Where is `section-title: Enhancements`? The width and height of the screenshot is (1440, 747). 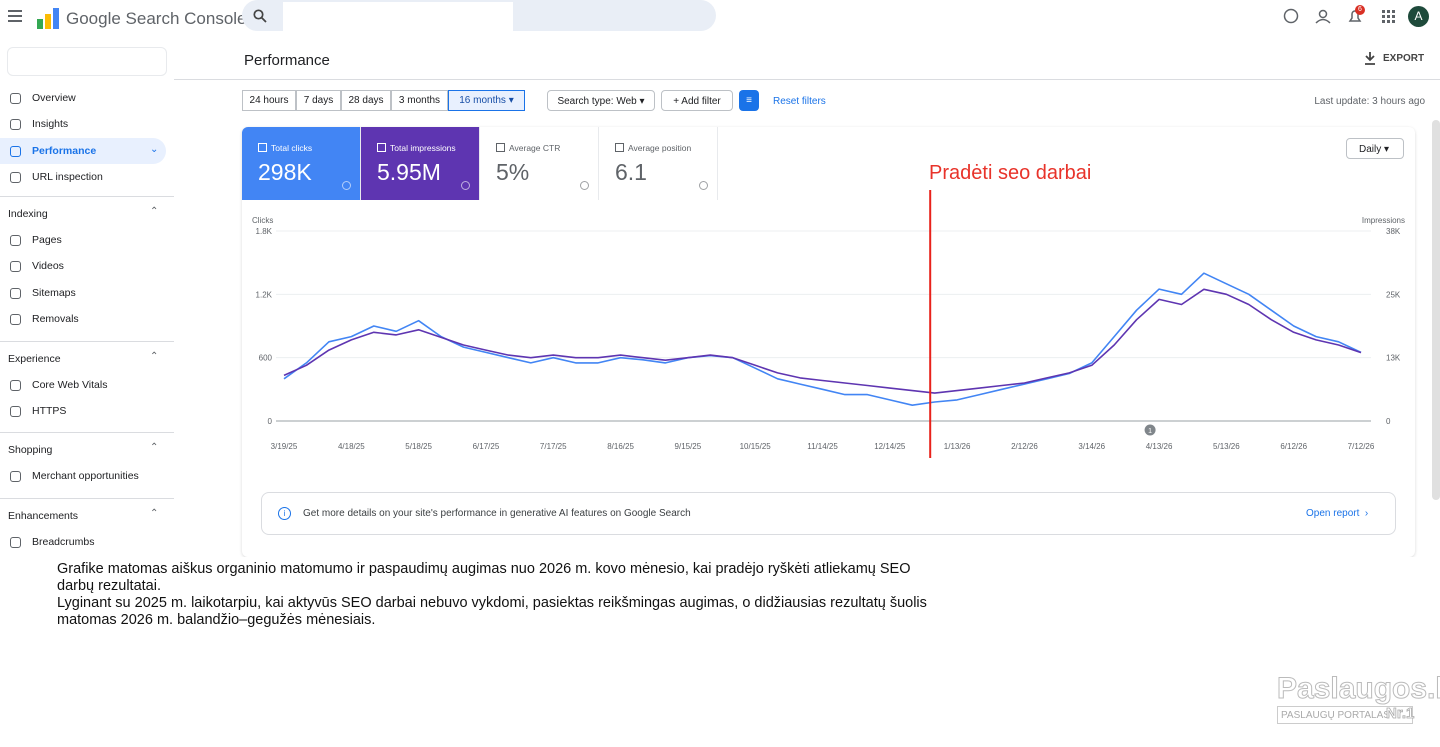 section-title: Enhancements is located at coordinates (43, 515).